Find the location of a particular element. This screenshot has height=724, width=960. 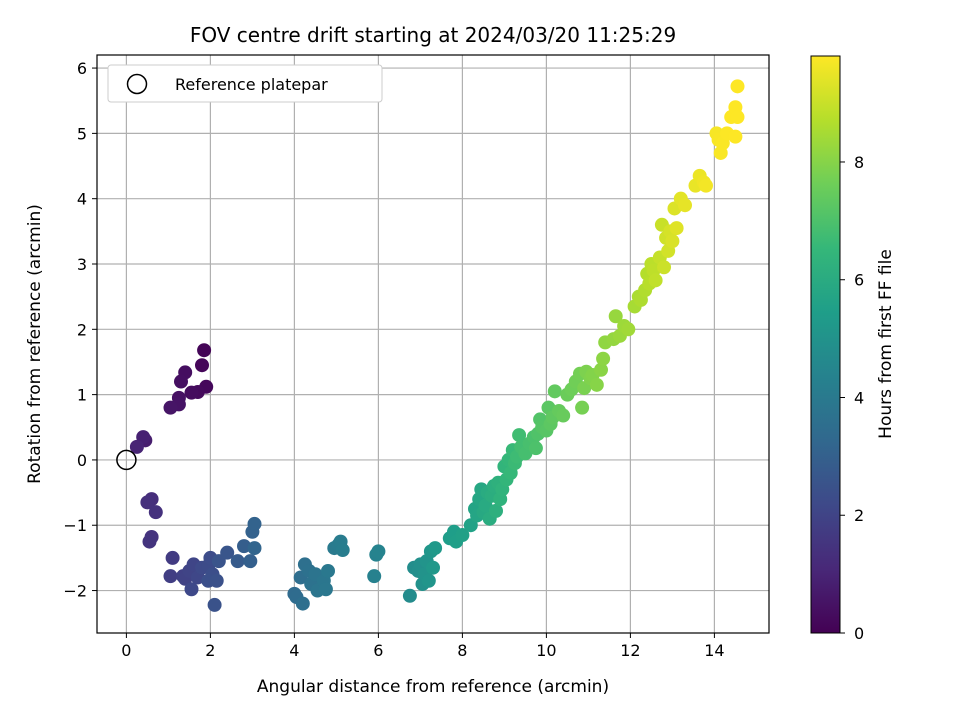

y-tick-label: 2 is located at coordinates (82, 329).